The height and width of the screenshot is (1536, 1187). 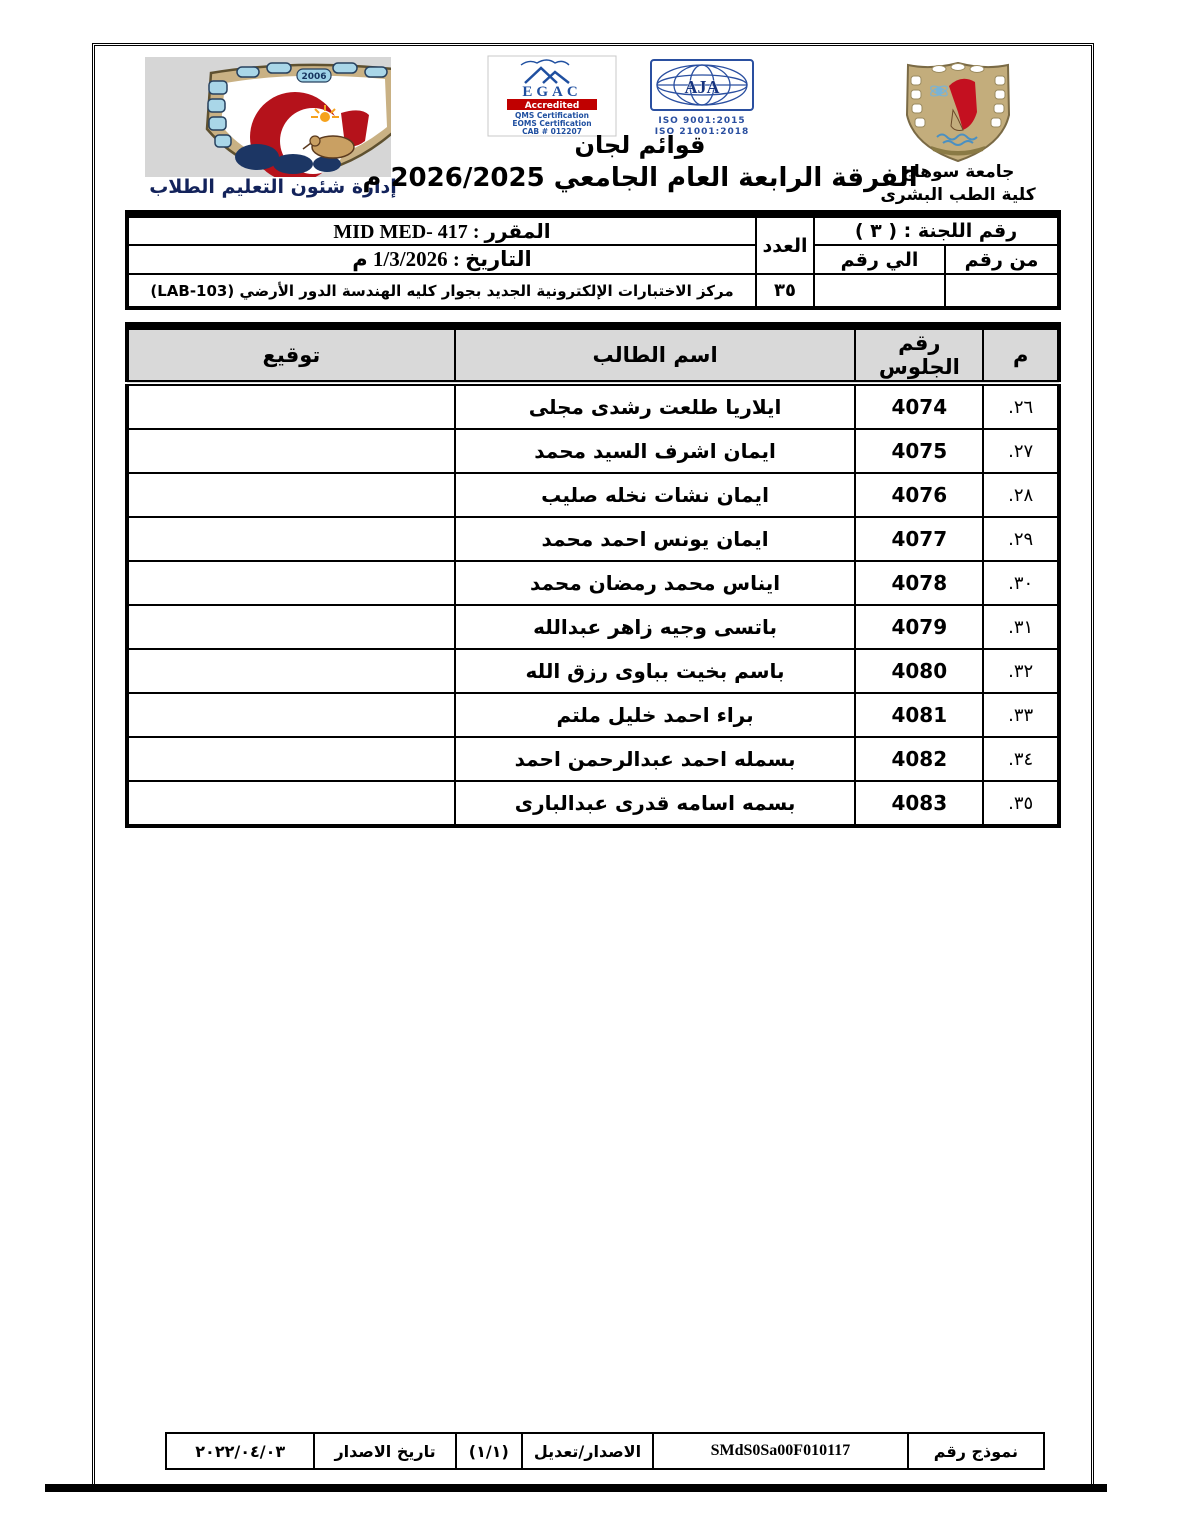 What do you see at coordinates (785, 244) in the screenshot?
I see `count-label-cell: العدد` at bounding box center [785, 244].